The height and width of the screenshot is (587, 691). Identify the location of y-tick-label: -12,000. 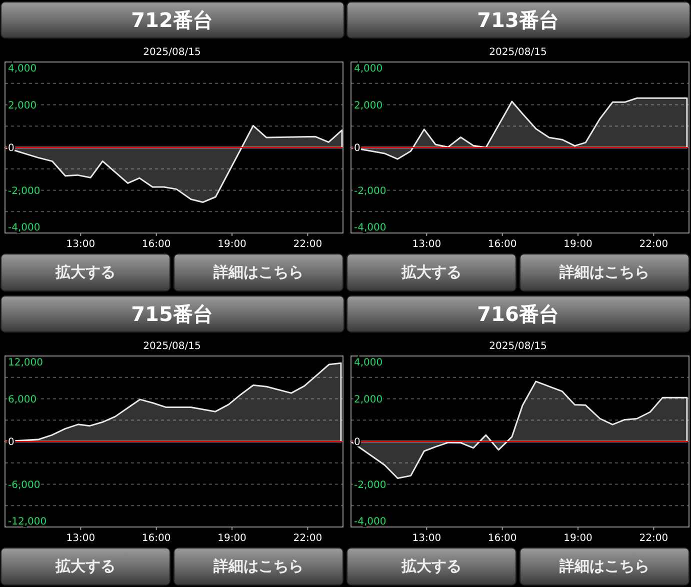
(27, 522).